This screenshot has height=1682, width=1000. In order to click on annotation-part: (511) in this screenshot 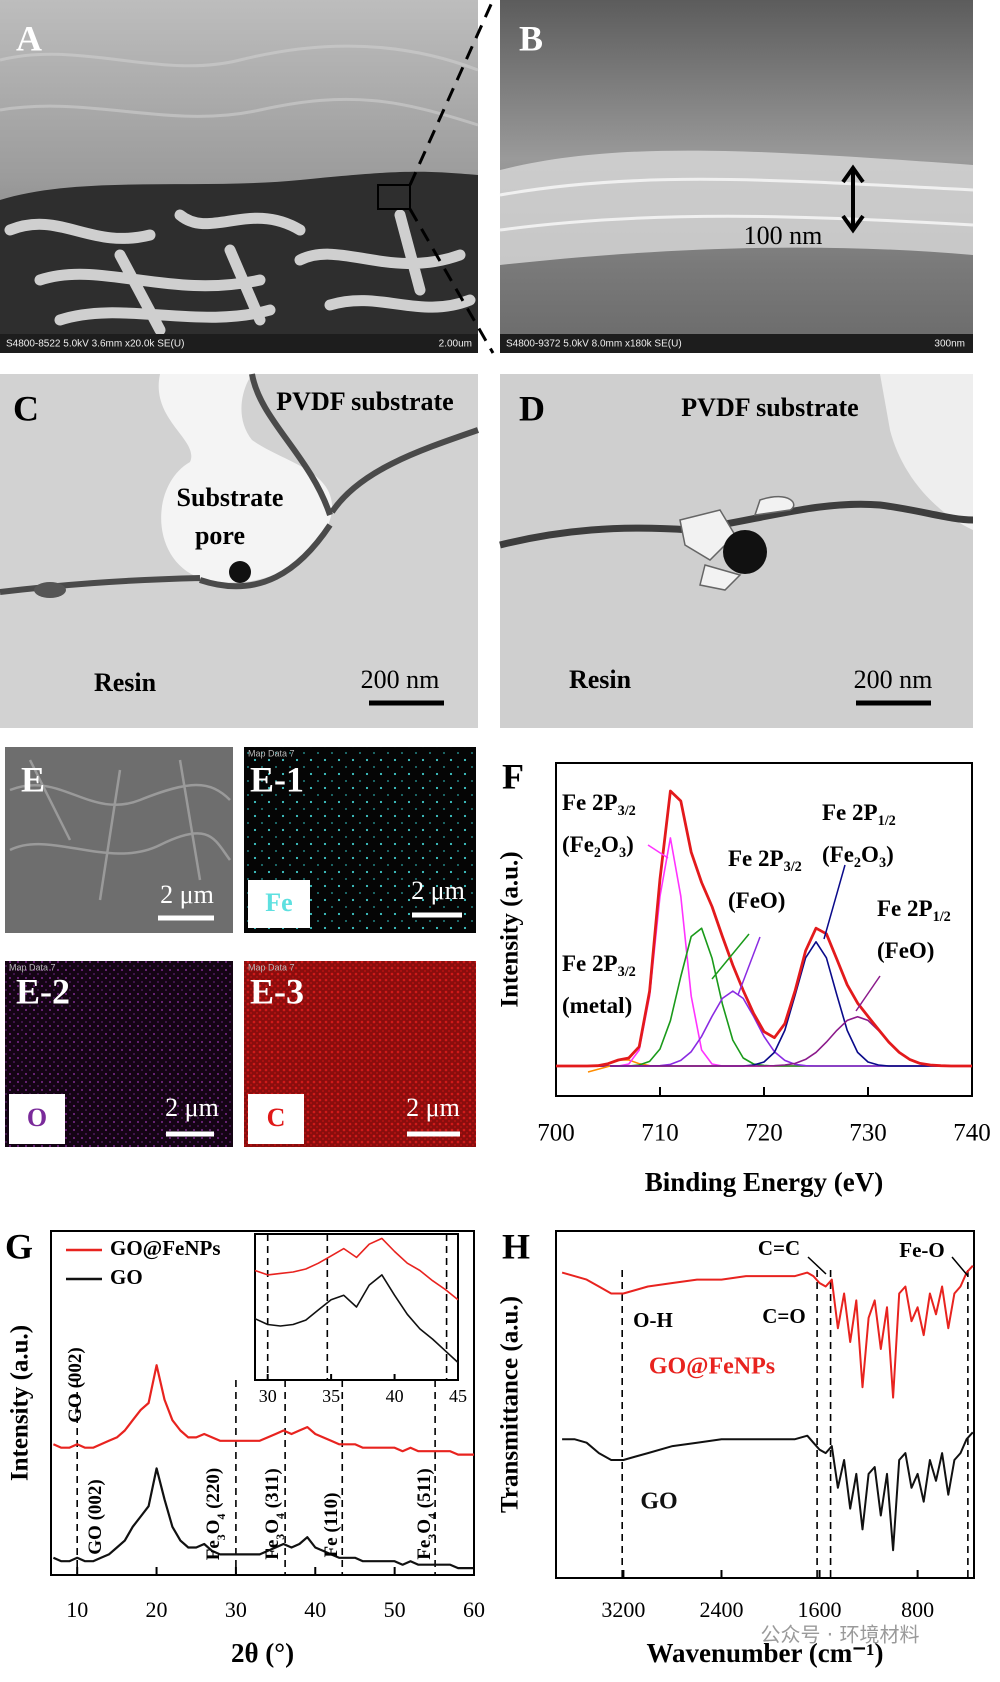, I will do `click(424, 1490)`.